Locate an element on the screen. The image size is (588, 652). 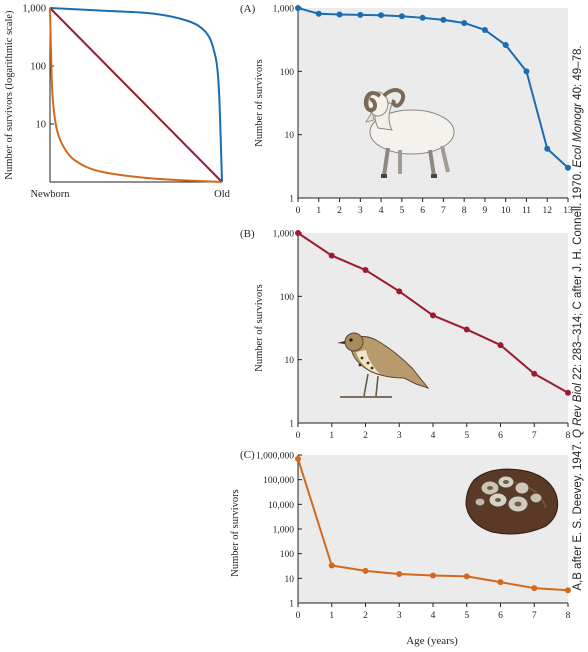
overview-y-ticks: 1,000 100 10 is located at coordinates (38, 67).